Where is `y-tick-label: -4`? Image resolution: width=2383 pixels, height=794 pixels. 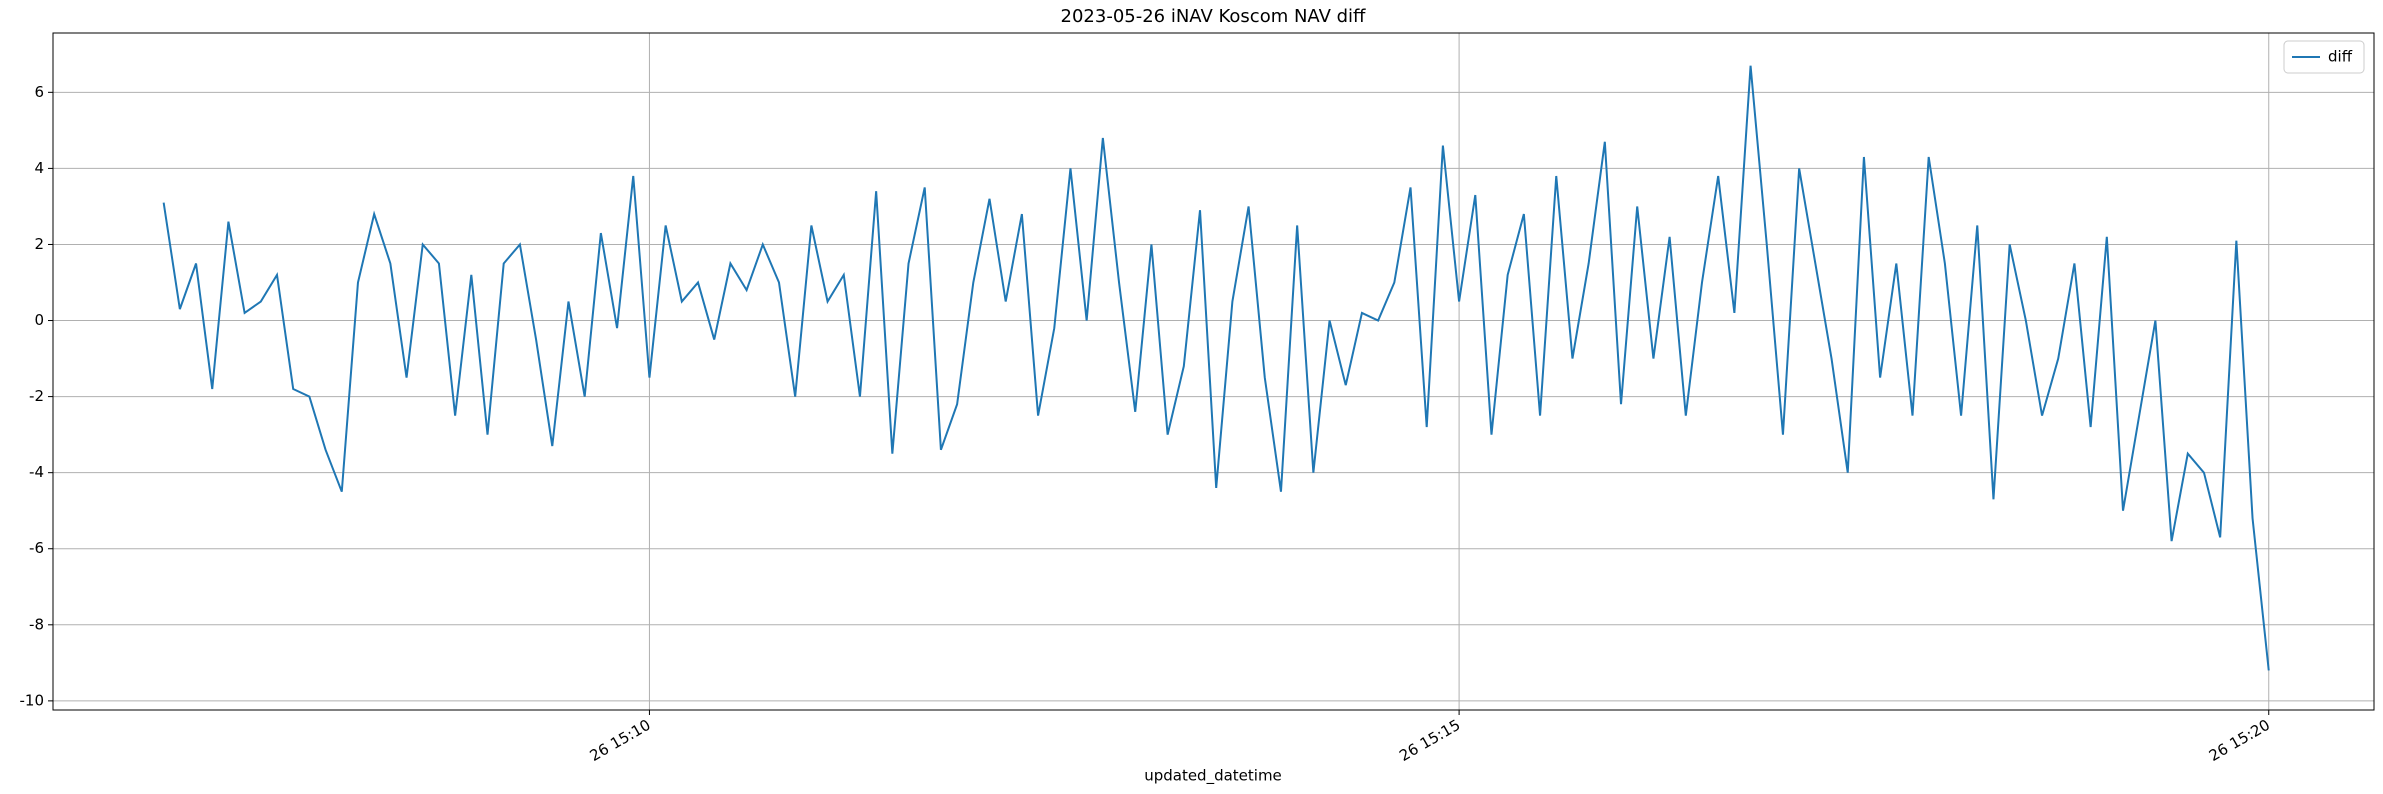 y-tick-label: -4 is located at coordinates (36, 472).